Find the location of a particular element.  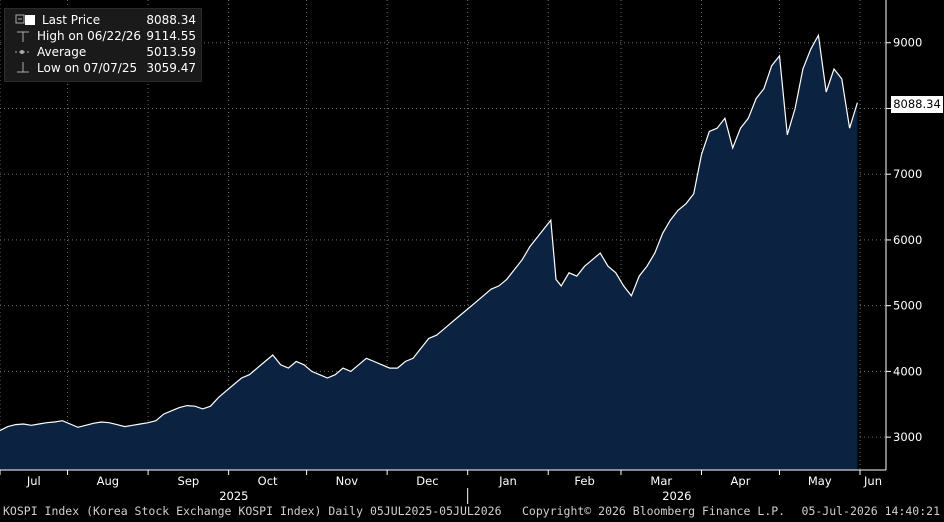

last-price-label: Last Price is located at coordinates (71, 20).